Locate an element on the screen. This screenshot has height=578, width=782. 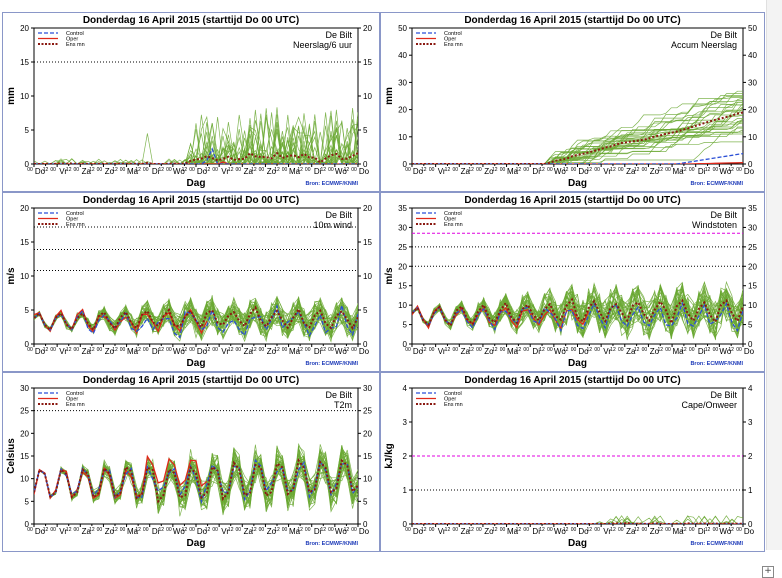
ytick-label-right: 5 is located at coordinates (365, 310).